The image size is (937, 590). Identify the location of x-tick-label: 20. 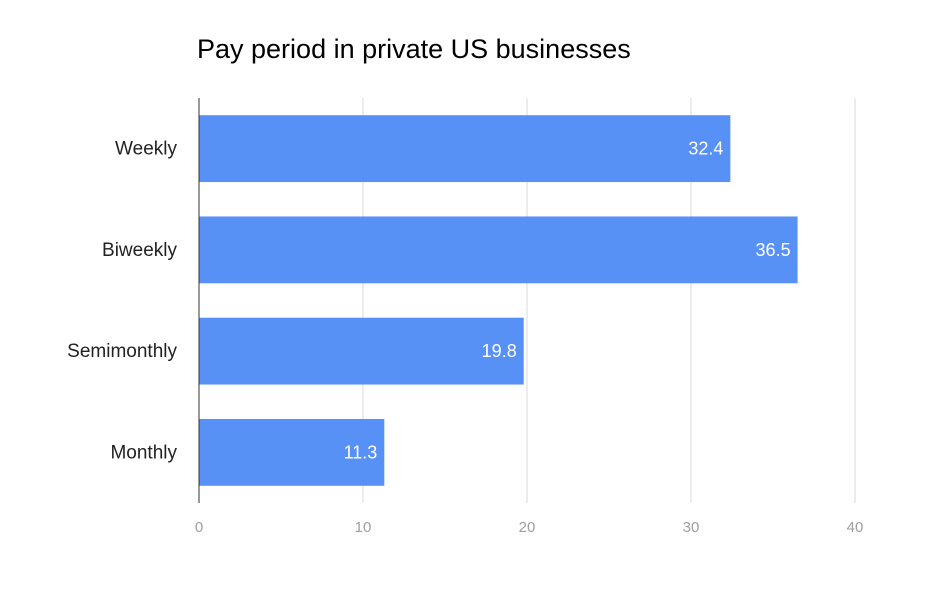
(527, 527).